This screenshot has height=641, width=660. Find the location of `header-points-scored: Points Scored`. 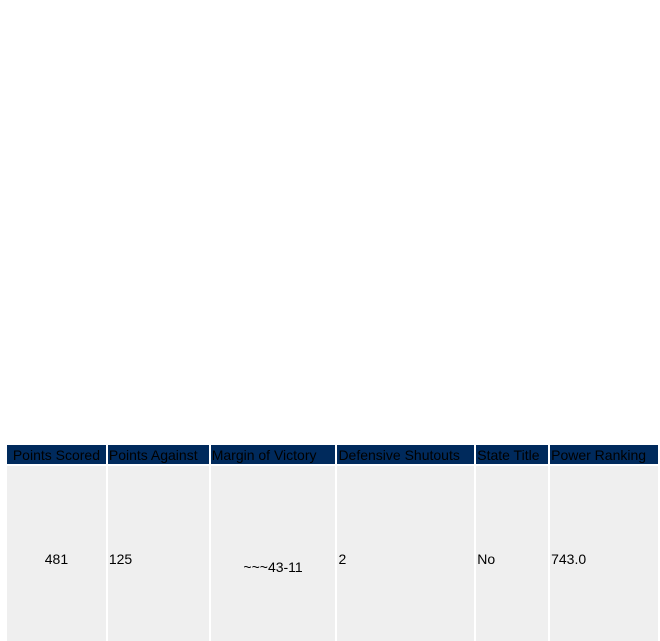

header-points-scored: Points Scored is located at coordinates (56, 454).